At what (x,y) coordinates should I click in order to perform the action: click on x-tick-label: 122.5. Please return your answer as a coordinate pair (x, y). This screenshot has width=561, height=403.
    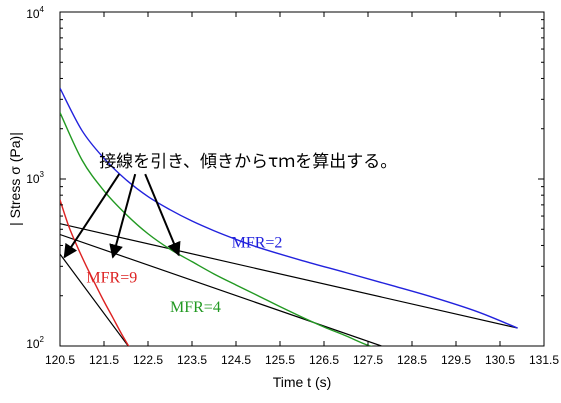
    Looking at the image, I should click on (148, 360).